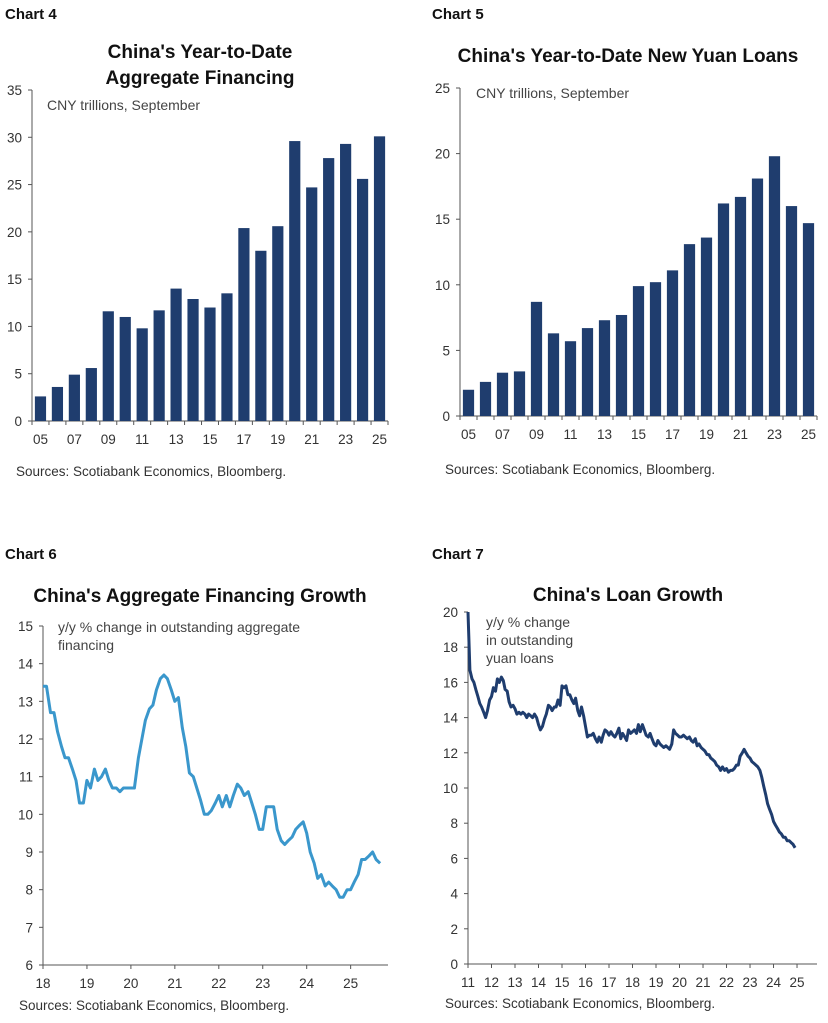 Image resolution: width=828 pixels, height=1023 pixels. What do you see at coordinates (29, 927) in the screenshot?
I see `chart-6-y-tick-label: 7` at bounding box center [29, 927].